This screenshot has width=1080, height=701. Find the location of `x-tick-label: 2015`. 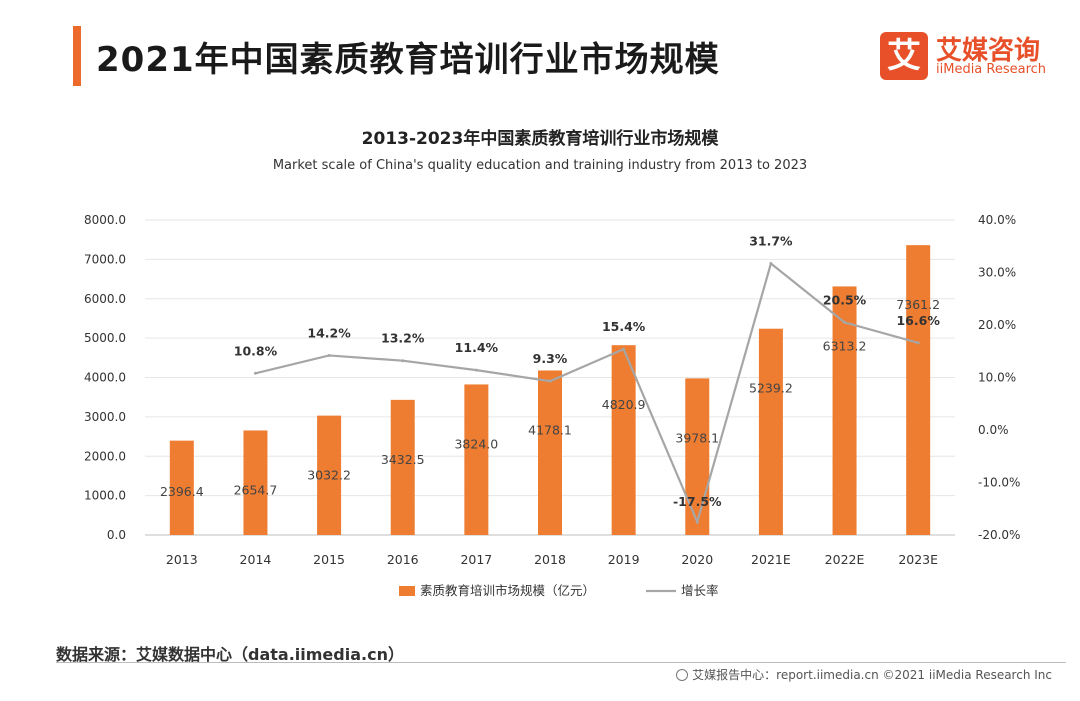

x-tick-label: 2015 is located at coordinates (329, 559).